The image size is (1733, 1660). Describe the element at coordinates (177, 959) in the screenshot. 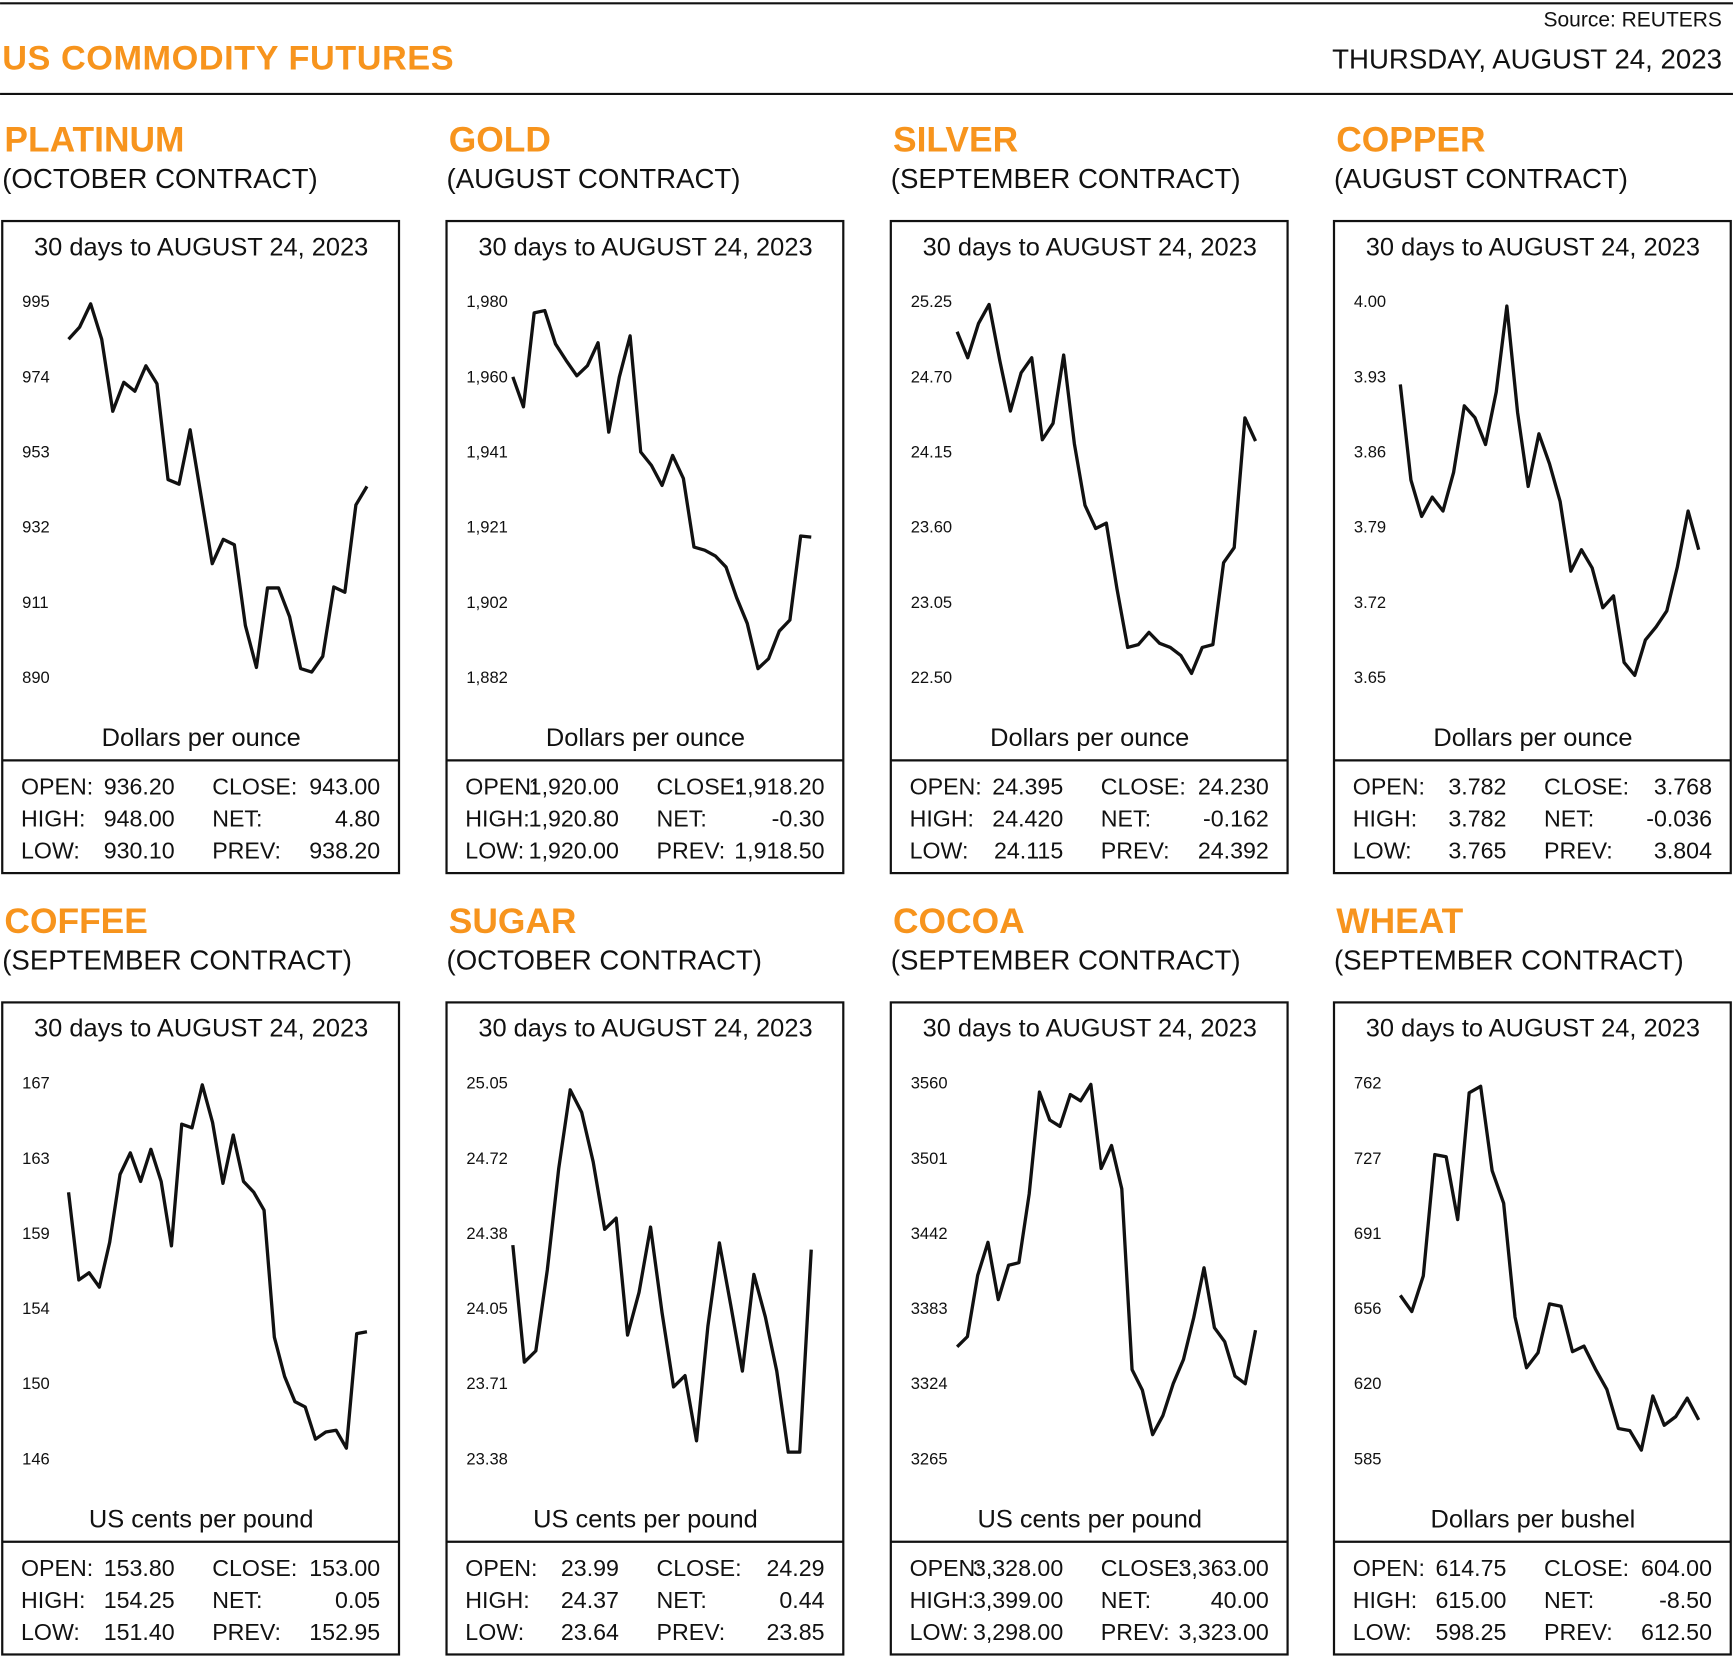

I see `contract-label: (SEPTEMBER CONTRACT)` at that location.